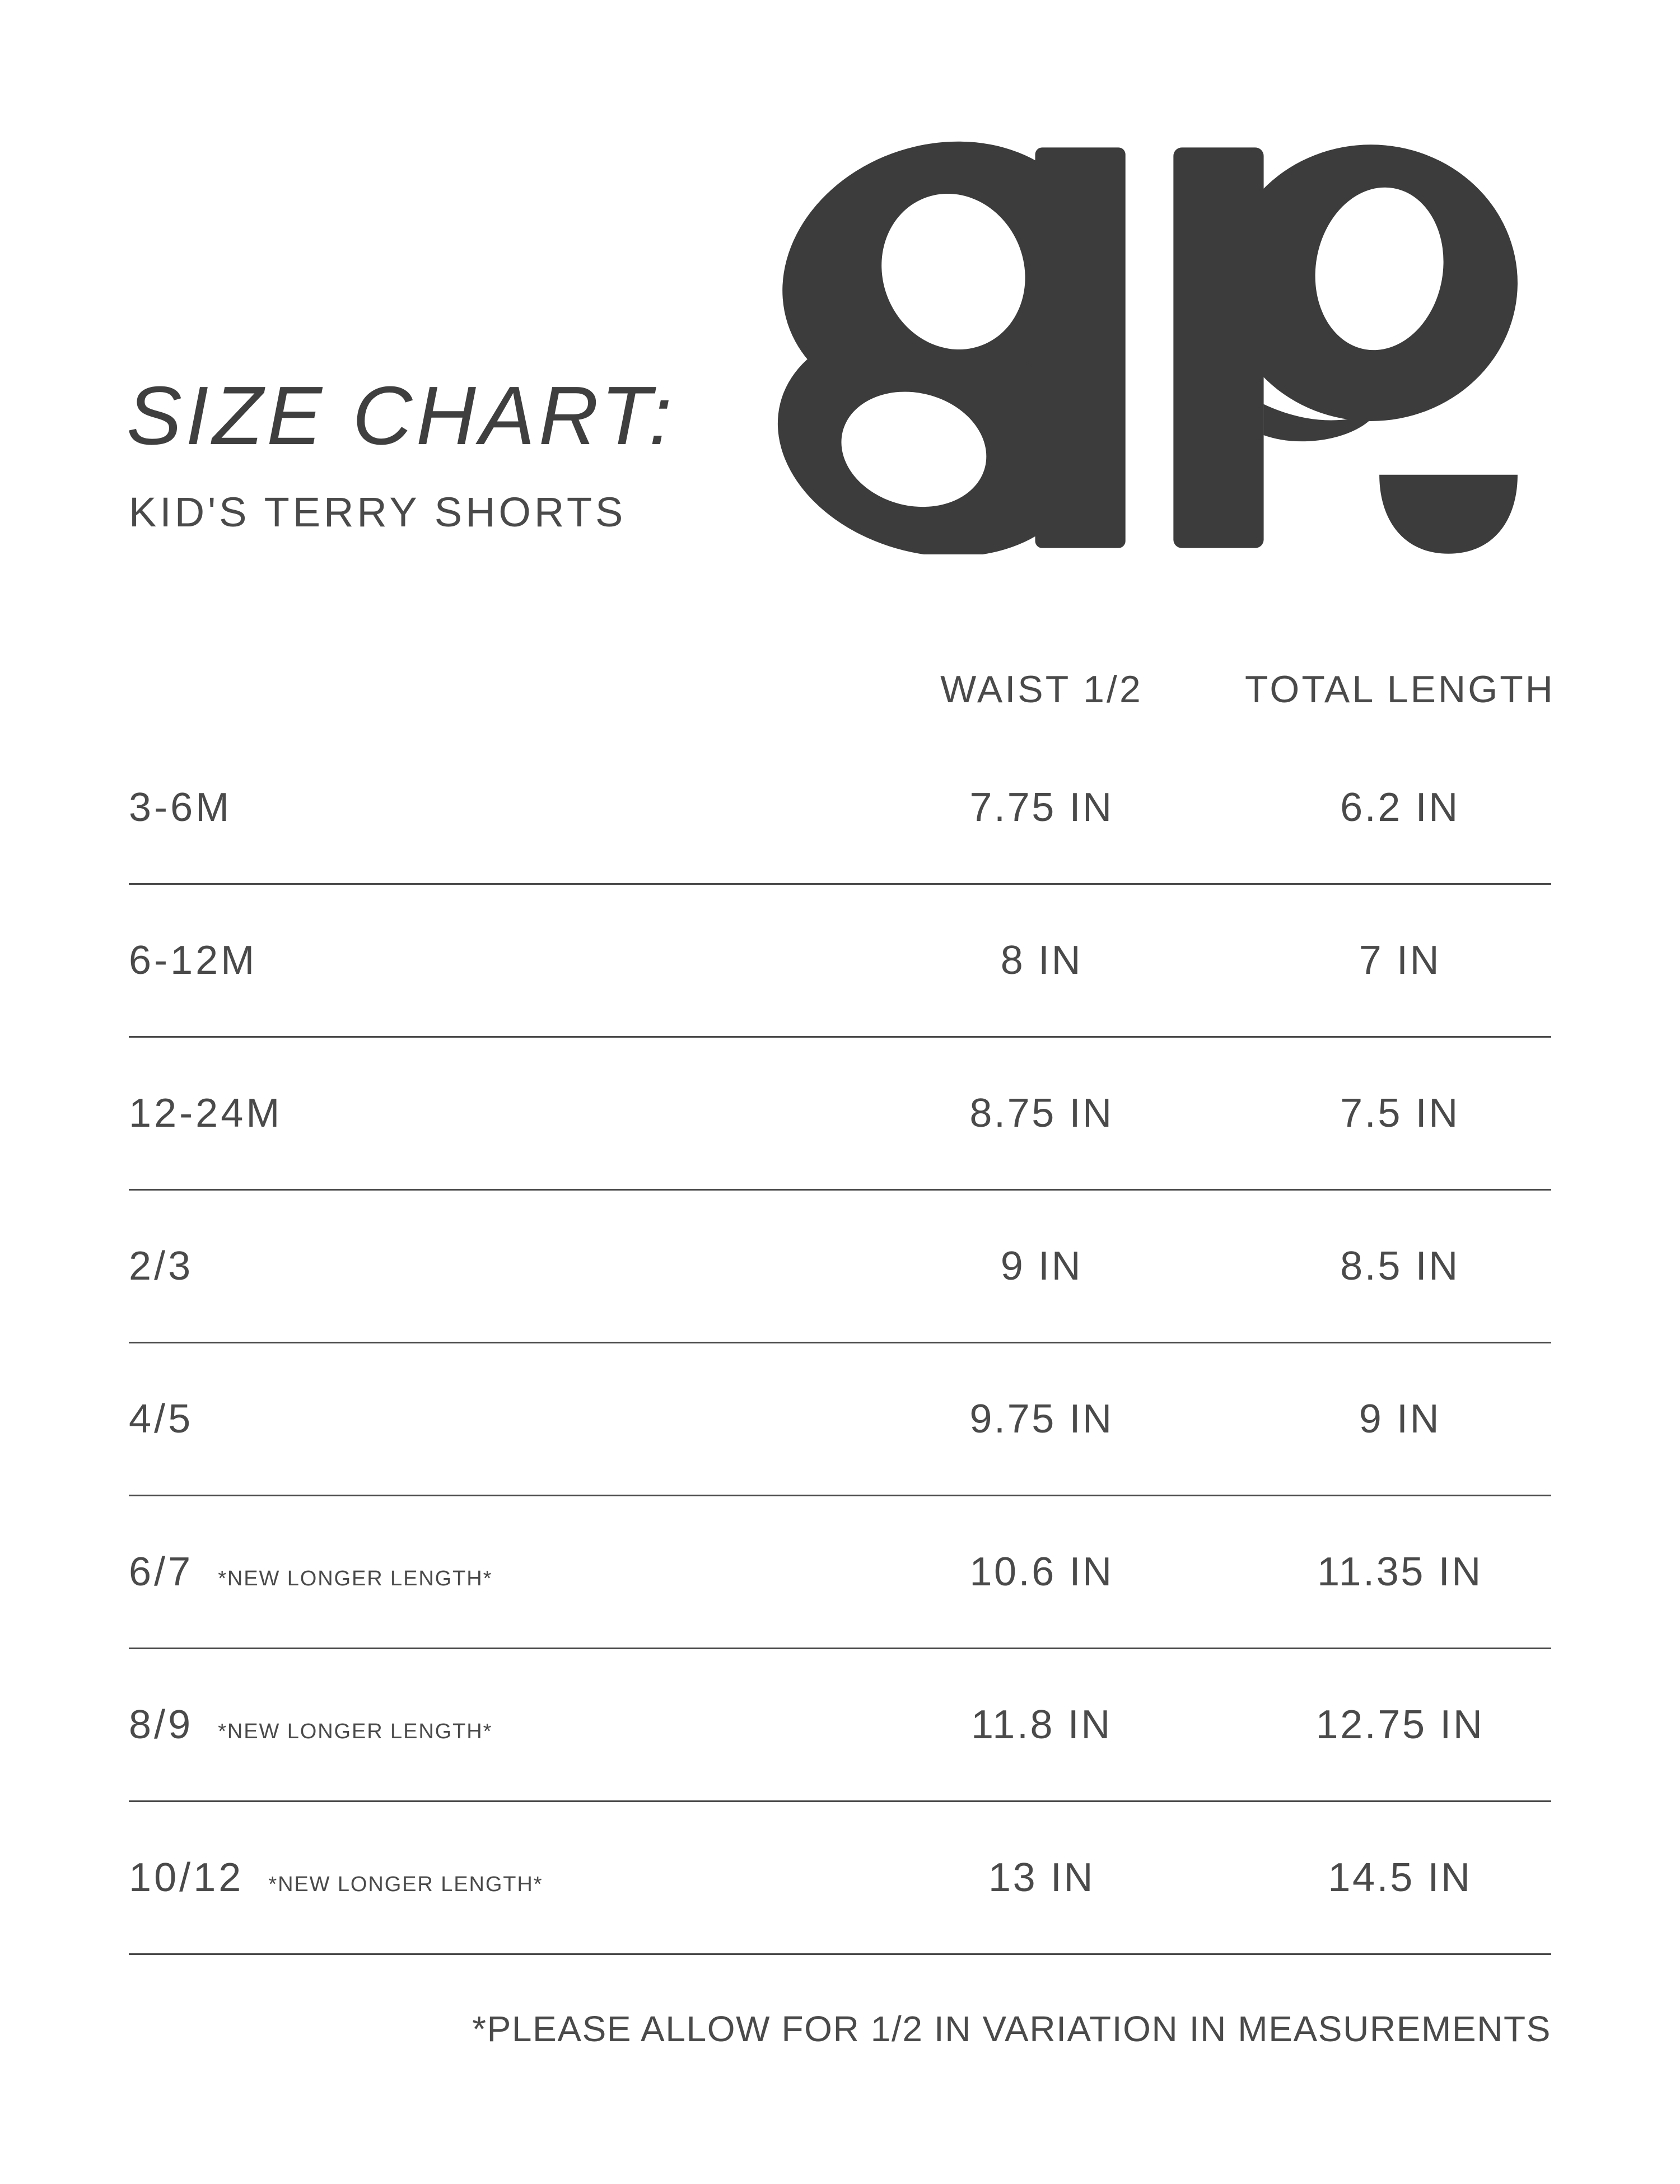 The width and height of the screenshot is (1680, 2184). I want to click on size-label: 6/7, so click(162, 1572).